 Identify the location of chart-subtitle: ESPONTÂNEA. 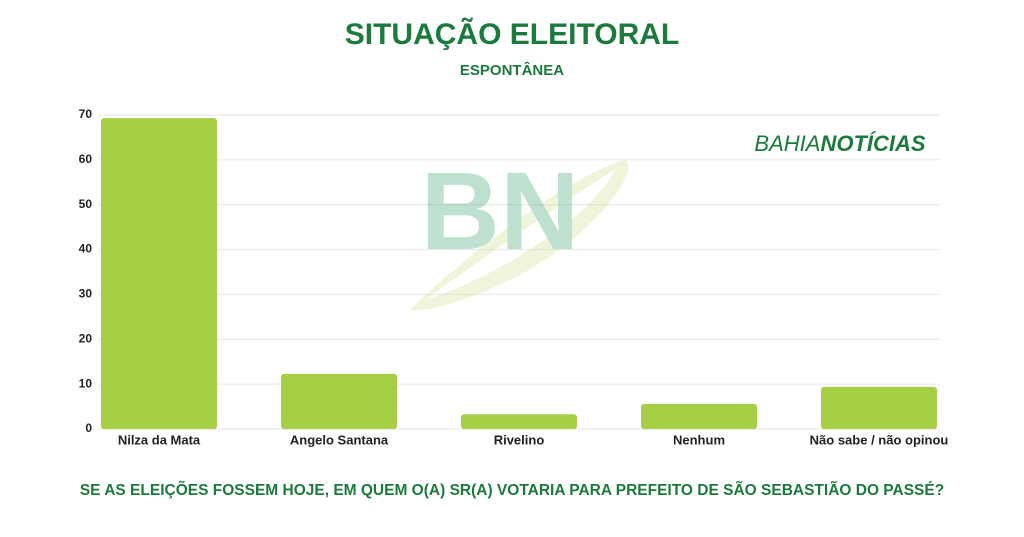
(512, 70).